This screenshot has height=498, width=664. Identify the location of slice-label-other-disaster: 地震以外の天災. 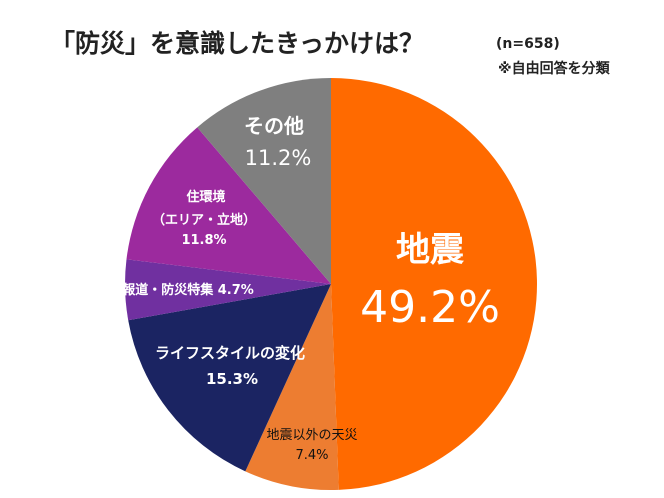
(312, 435).